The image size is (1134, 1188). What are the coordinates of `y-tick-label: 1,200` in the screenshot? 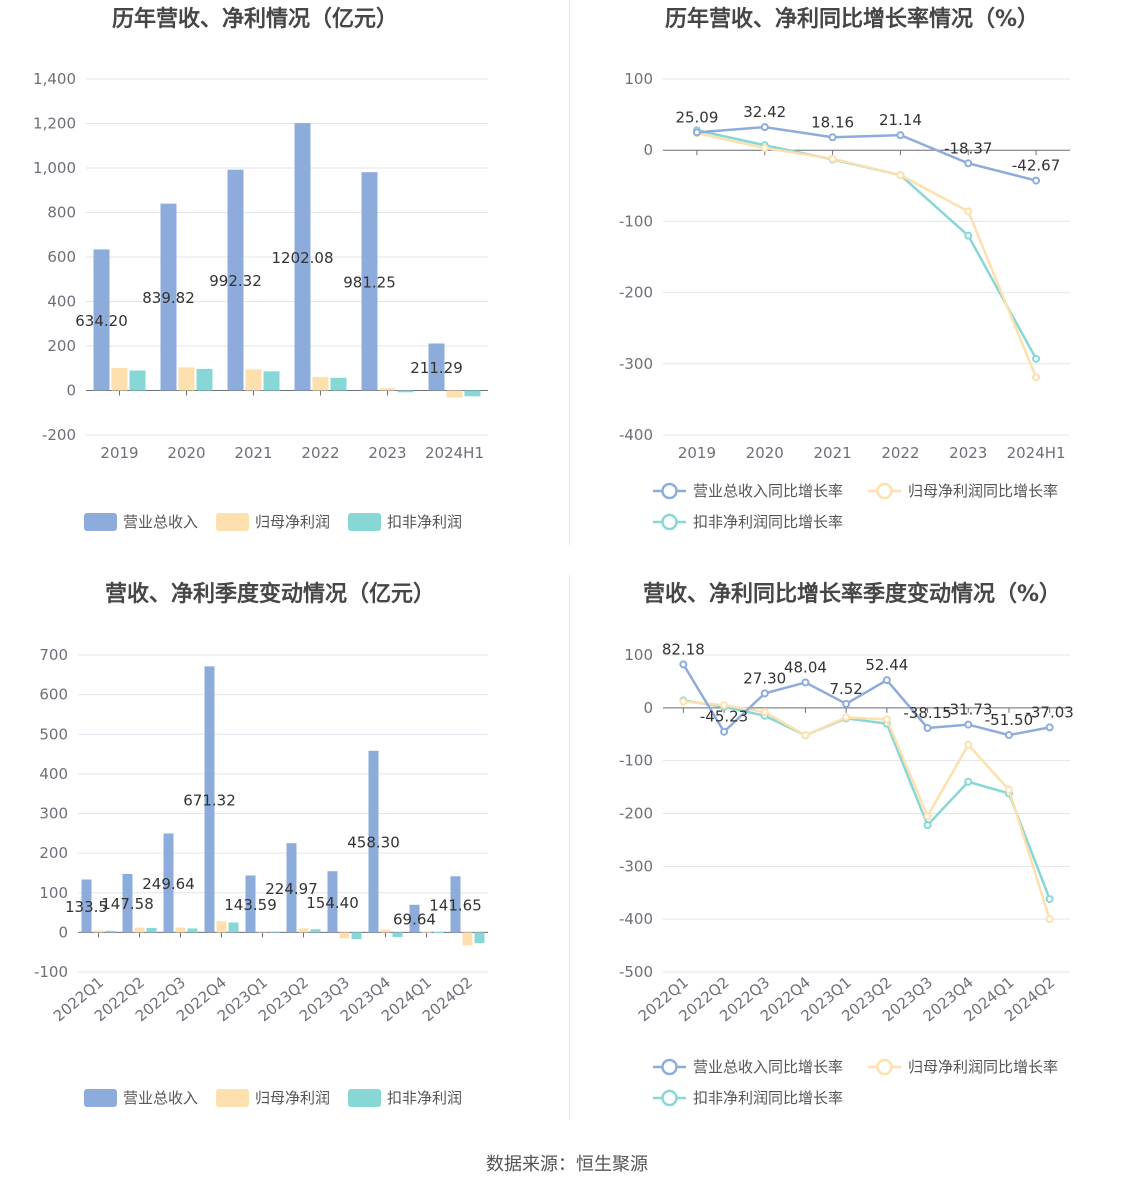 It's located at (54, 124).